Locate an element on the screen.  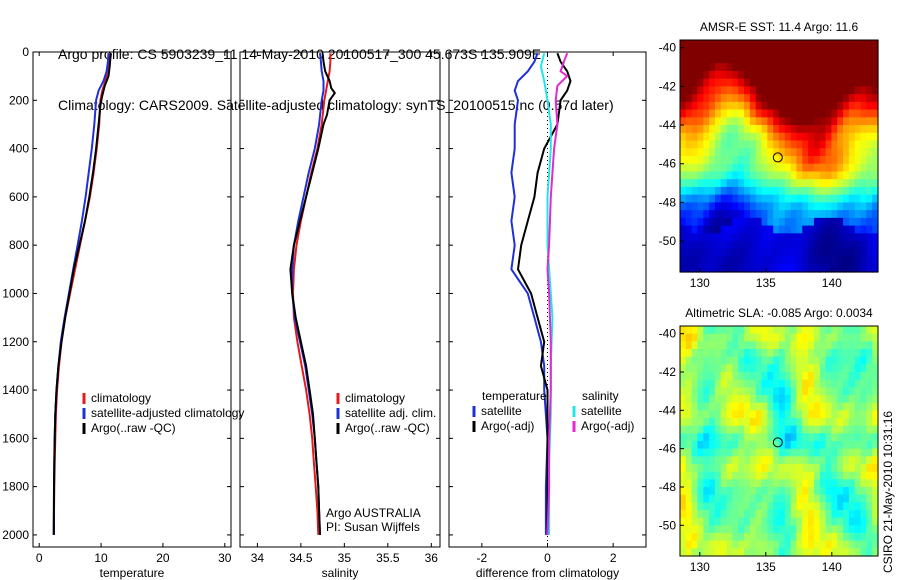
sst-map-ytick-label: -42 is located at coordinates (668, 86).